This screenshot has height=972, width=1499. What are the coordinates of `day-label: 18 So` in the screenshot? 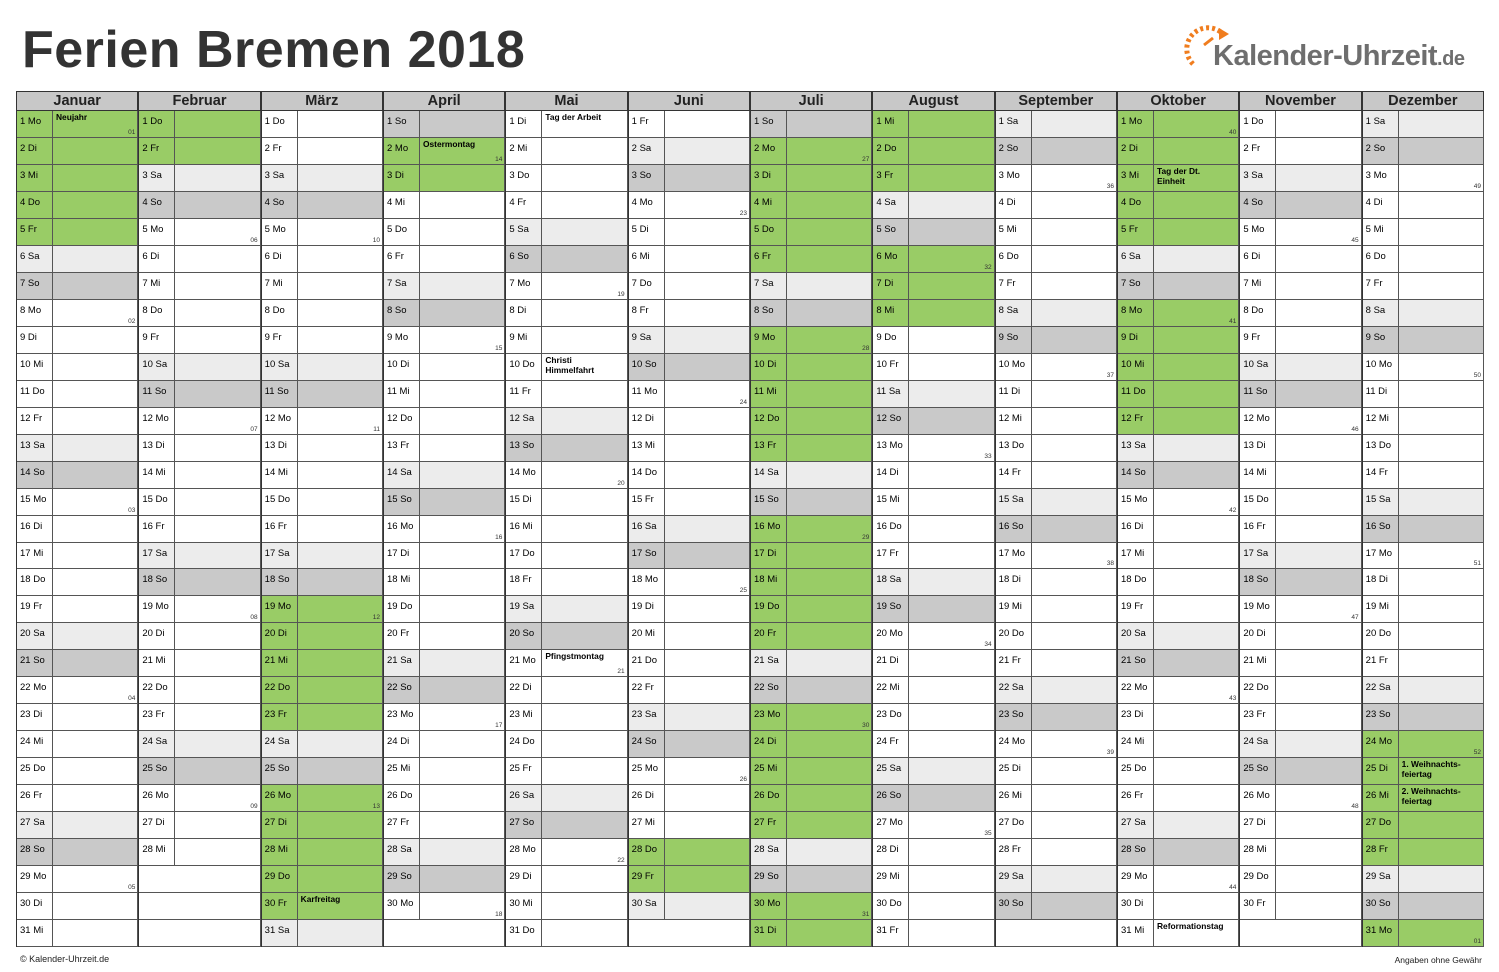 It's located at (279, 582).